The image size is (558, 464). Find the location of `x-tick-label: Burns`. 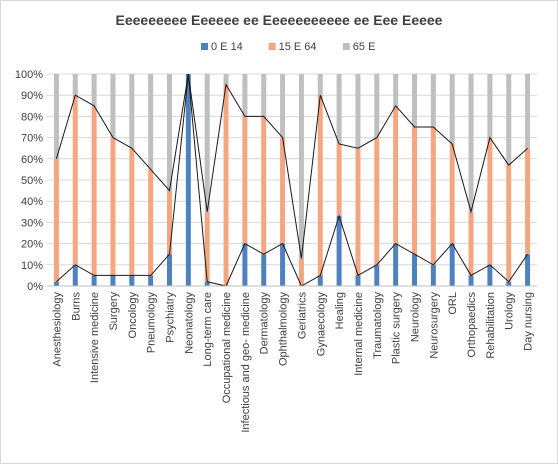

x-tick-label: Burns is located at coordinates (76, 306).